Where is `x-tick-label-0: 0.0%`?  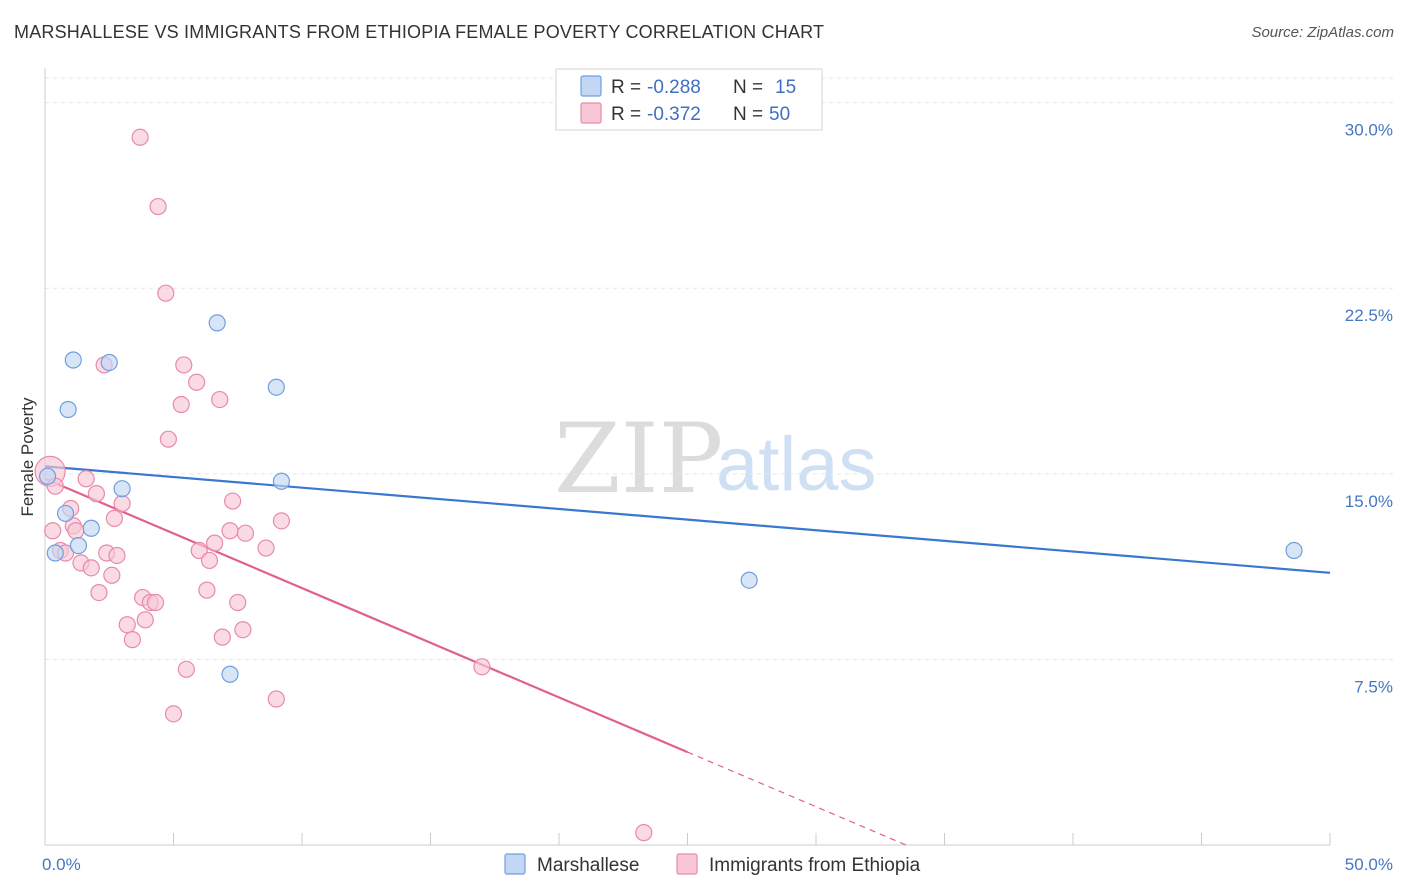 x-tick-label-0: 0.0% is located at coordinates (61, 864).